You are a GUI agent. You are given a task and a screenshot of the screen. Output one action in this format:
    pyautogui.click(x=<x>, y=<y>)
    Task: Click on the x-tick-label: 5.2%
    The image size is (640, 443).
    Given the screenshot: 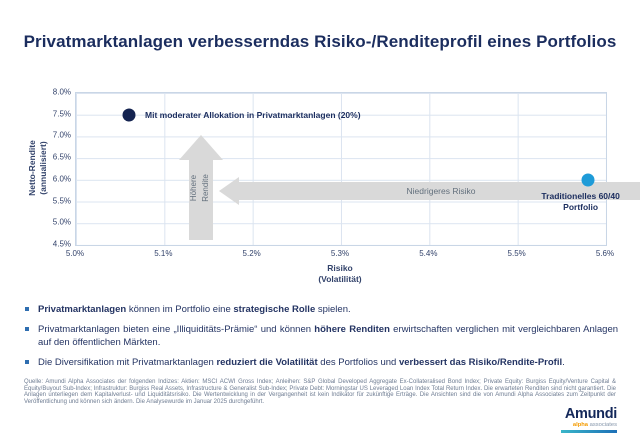 What is the action you would take?
    pyautogui.click(x=251, y=253)
    